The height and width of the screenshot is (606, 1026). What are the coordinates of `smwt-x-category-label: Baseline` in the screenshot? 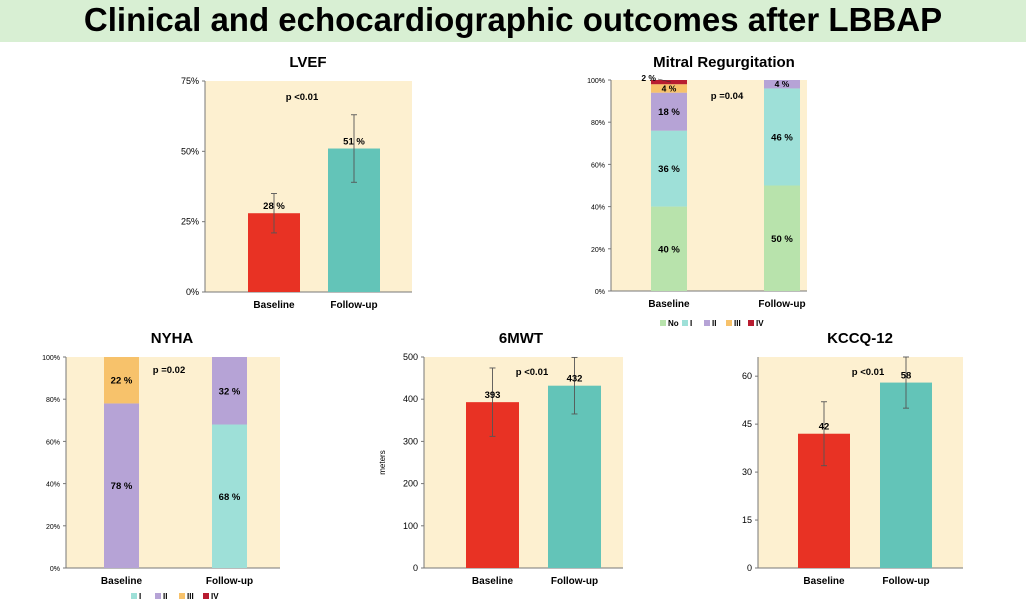 It's located at (493, 581).